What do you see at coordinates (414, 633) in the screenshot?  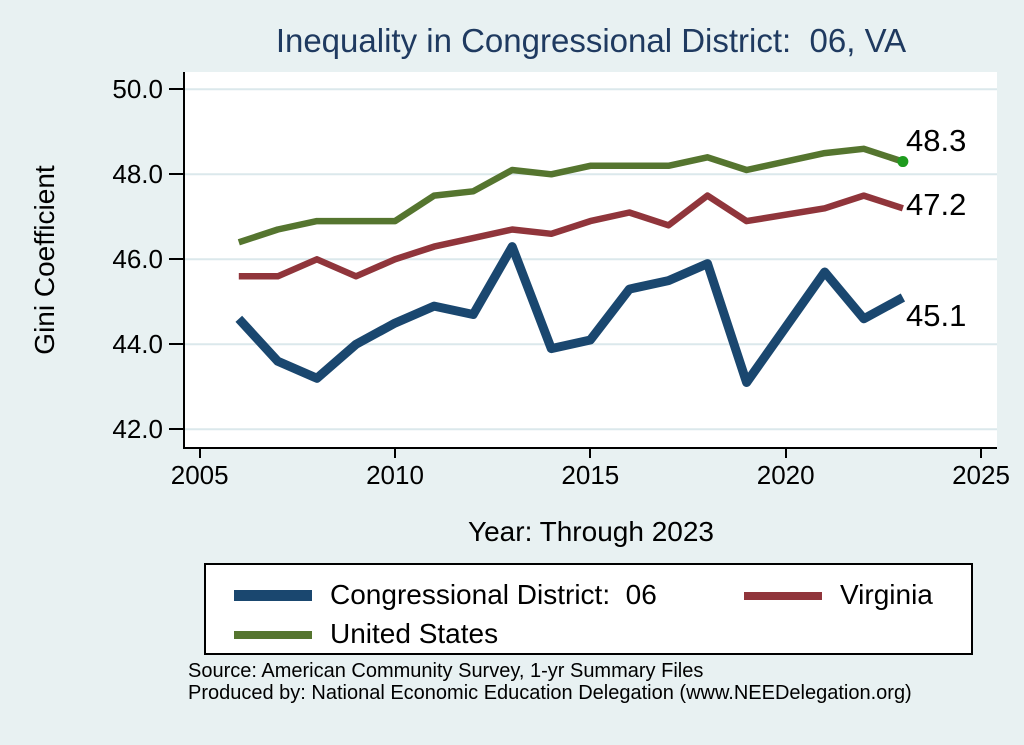 I see `legend-label-united-states: United States` at bounding box center [414, 633].